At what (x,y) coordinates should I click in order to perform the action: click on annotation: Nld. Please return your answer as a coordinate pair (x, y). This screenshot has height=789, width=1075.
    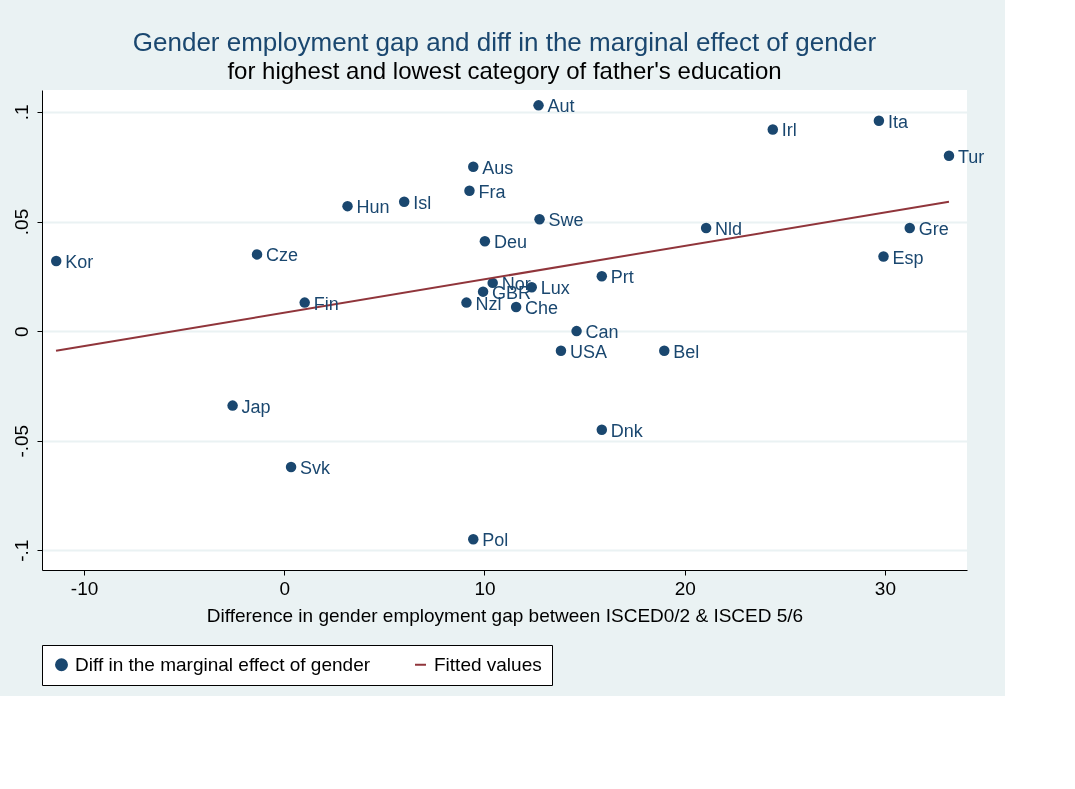
    Looking at the image, I should click on (729, 229).